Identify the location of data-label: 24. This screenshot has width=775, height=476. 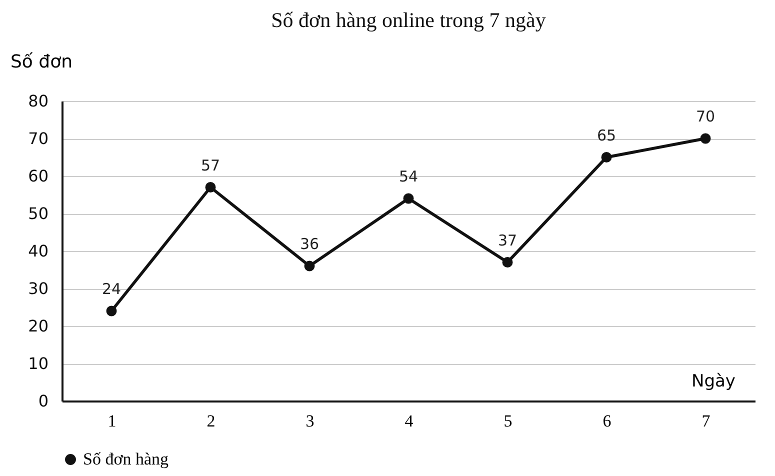
(112, 289).